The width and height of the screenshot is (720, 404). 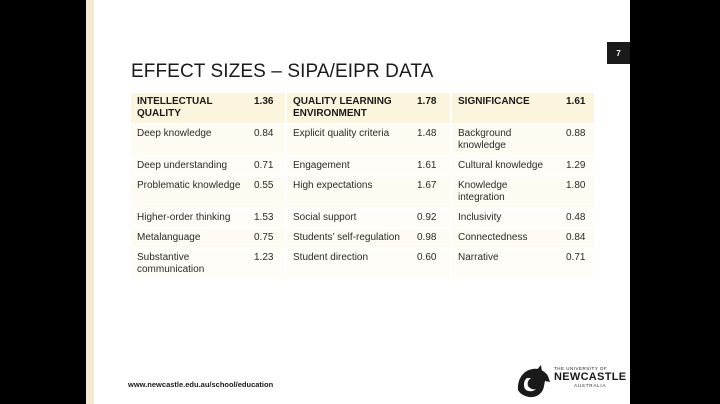 I want to click on cell-value: 0.92, so click(x=430, y=219).